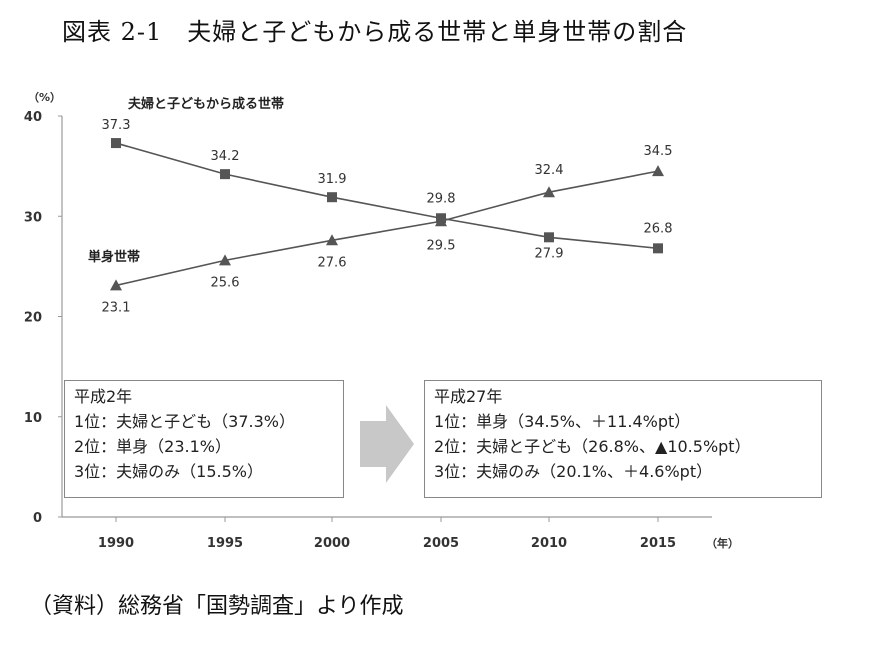 The image size is (873, 657). Describe the element at coordinates (468, 396) in the screenshot. I see `annotation-heading: 平成27年` at that location.